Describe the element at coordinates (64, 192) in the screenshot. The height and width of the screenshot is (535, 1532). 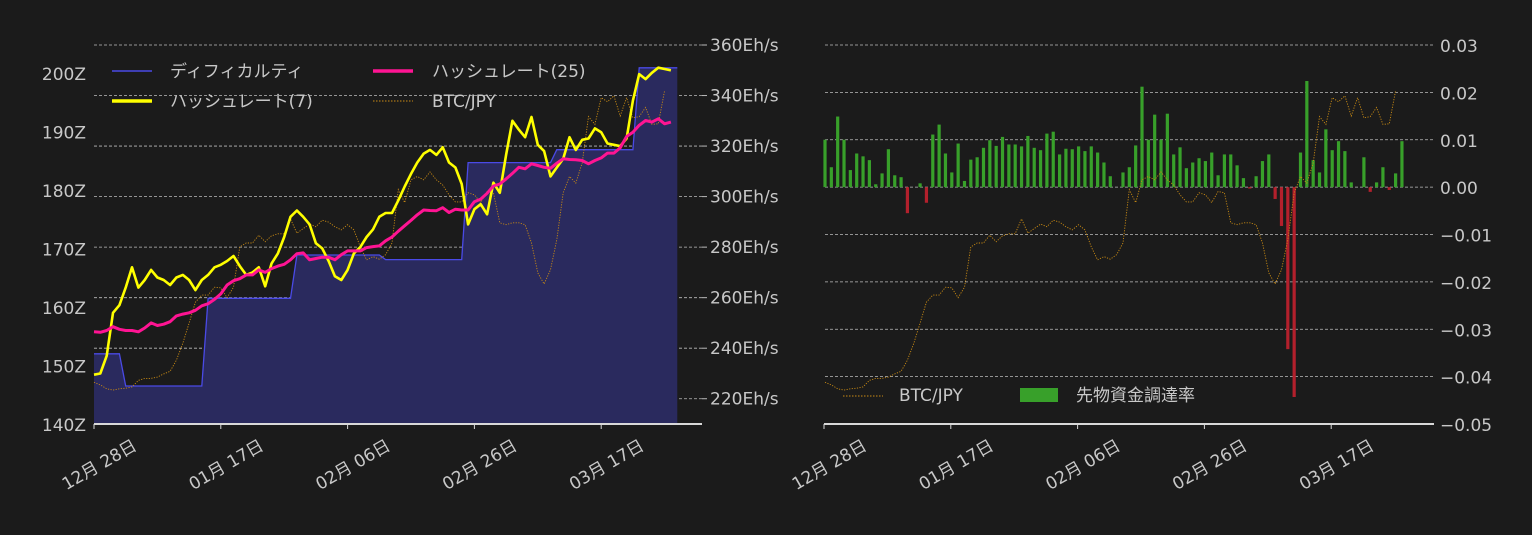
I see `left-axis-label: 180Z` at that location.